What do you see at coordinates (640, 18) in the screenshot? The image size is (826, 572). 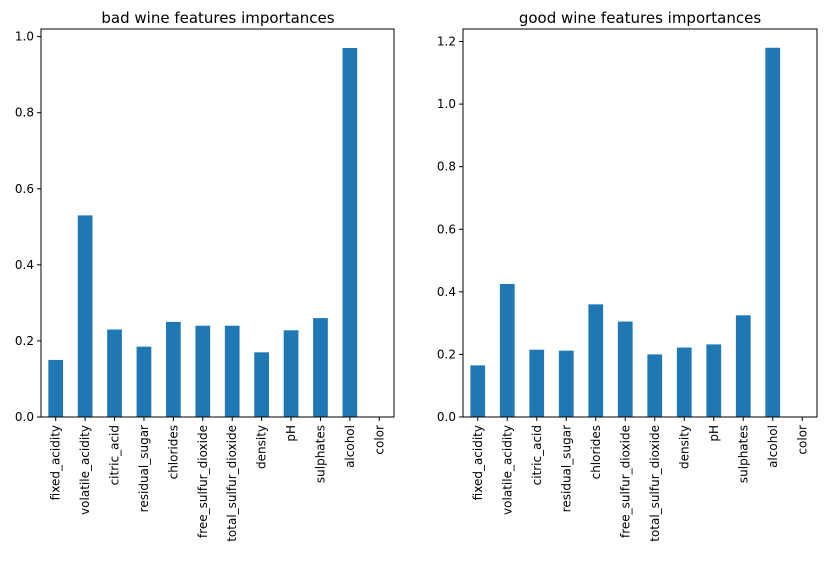 I see `chart-title: good wine features importances` at bounding box center [640, 18].